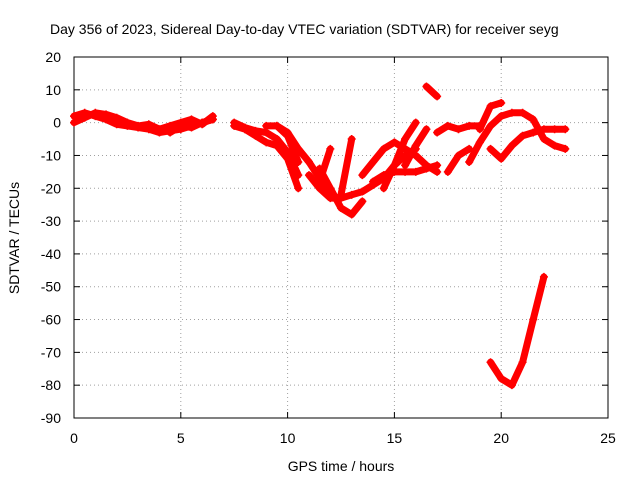 This screenshot has height=480, width=640. What do you see at coordinates (57, 123) in the screenshot?
I see `y-tick-label: 0` at bounding box center [57, 123].